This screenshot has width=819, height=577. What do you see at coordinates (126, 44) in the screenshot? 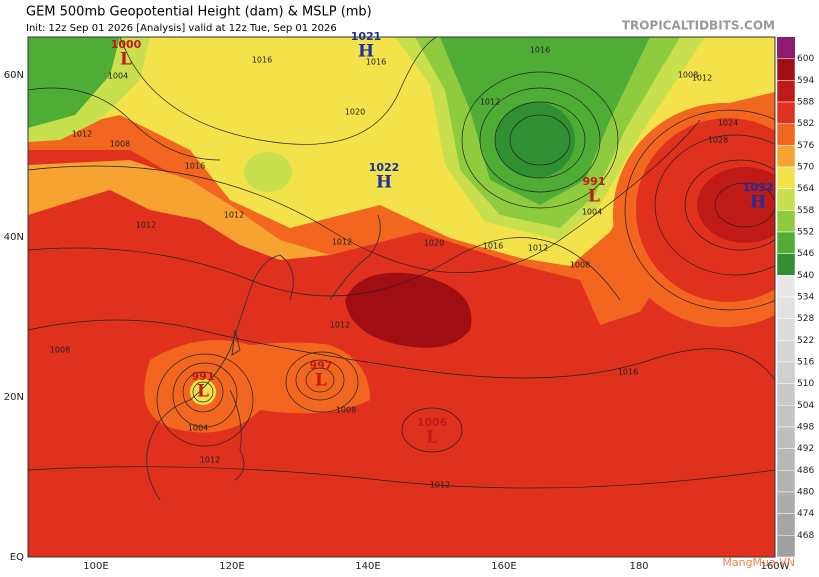
I see `center-value: 1000` at bounding box center [126, 44].